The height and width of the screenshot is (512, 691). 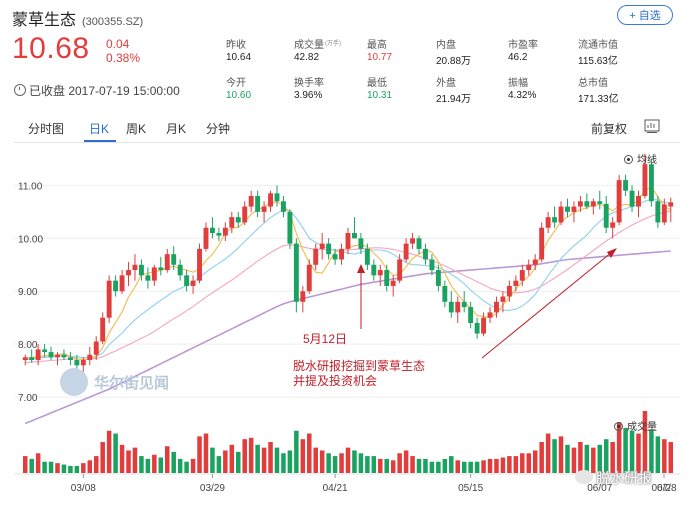 What do you see at coordinates (652, 126) in the screenshot?
I see `chart-settings-icon` at bounding box center [652, 126].